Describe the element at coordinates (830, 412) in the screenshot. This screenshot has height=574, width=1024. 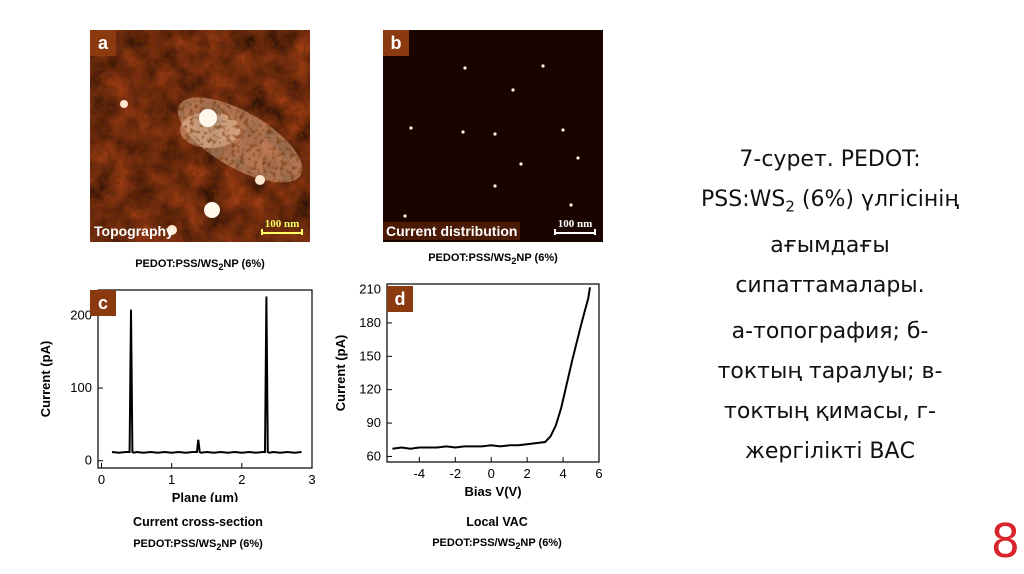
I see `figure-caption-line7: токтың қимасы, г-` at that location.